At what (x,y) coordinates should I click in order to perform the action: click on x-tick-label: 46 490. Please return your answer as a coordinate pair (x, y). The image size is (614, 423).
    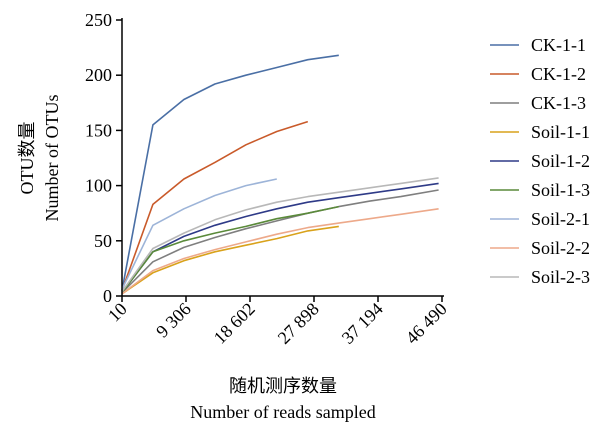
    Looking at the image, I should click on (426, 323).